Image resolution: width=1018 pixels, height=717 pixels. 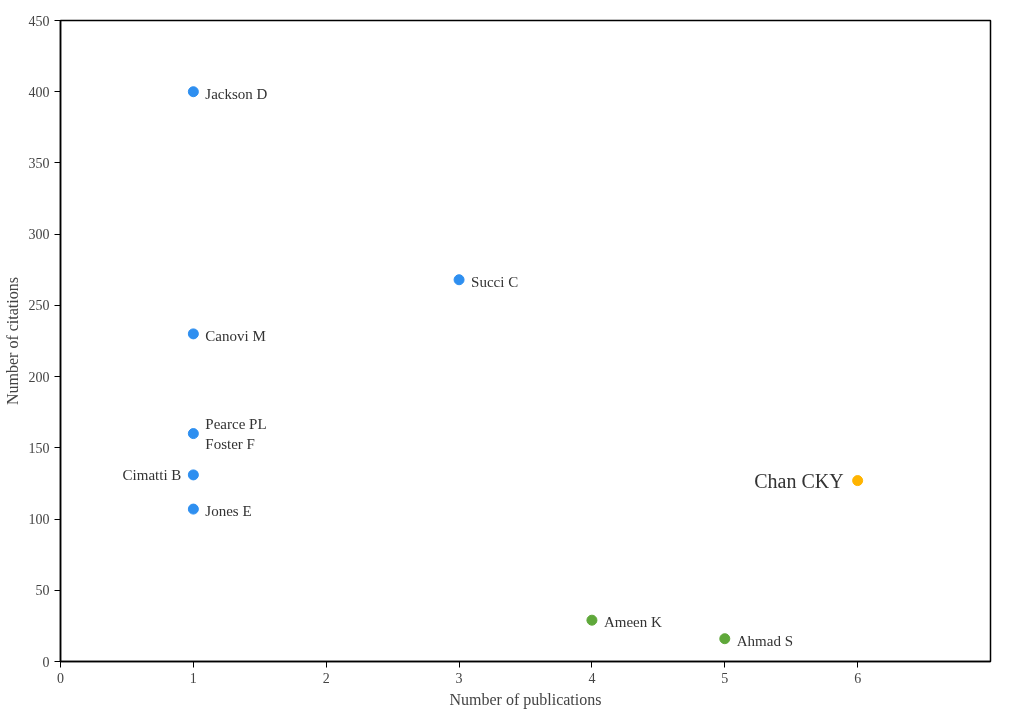 I want to click on x-tick-label: 0, so click(x=60, y=678).